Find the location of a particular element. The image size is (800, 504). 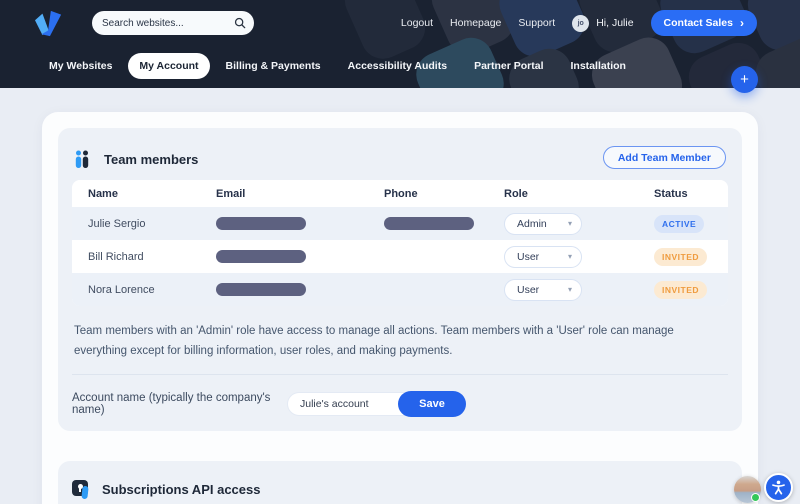

member-phone-cell is located at coordinates (428, 223).